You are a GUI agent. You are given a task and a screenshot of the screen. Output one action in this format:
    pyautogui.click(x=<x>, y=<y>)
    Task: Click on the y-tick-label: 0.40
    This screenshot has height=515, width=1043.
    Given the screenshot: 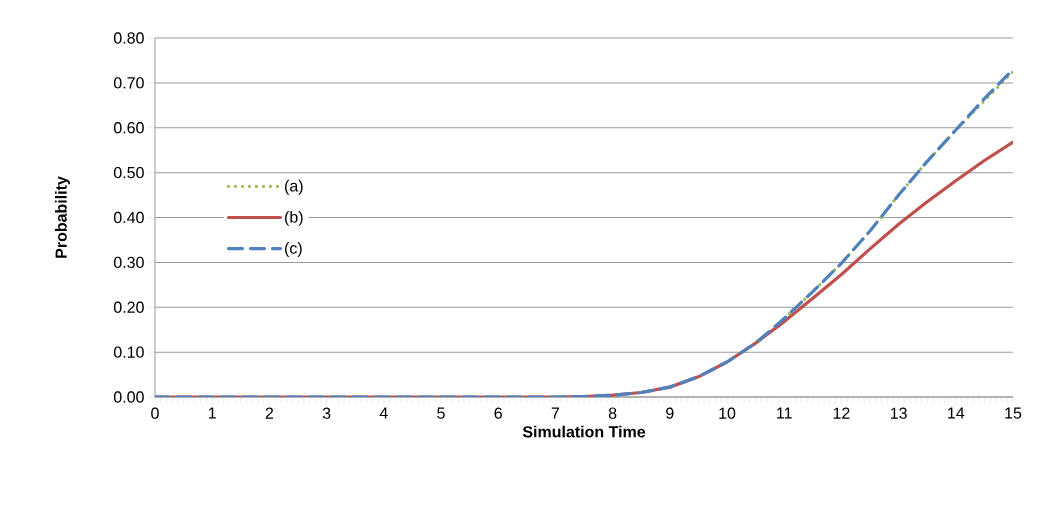 What is the action you would take?
    pyautogui.click(x=128, y=217)
    